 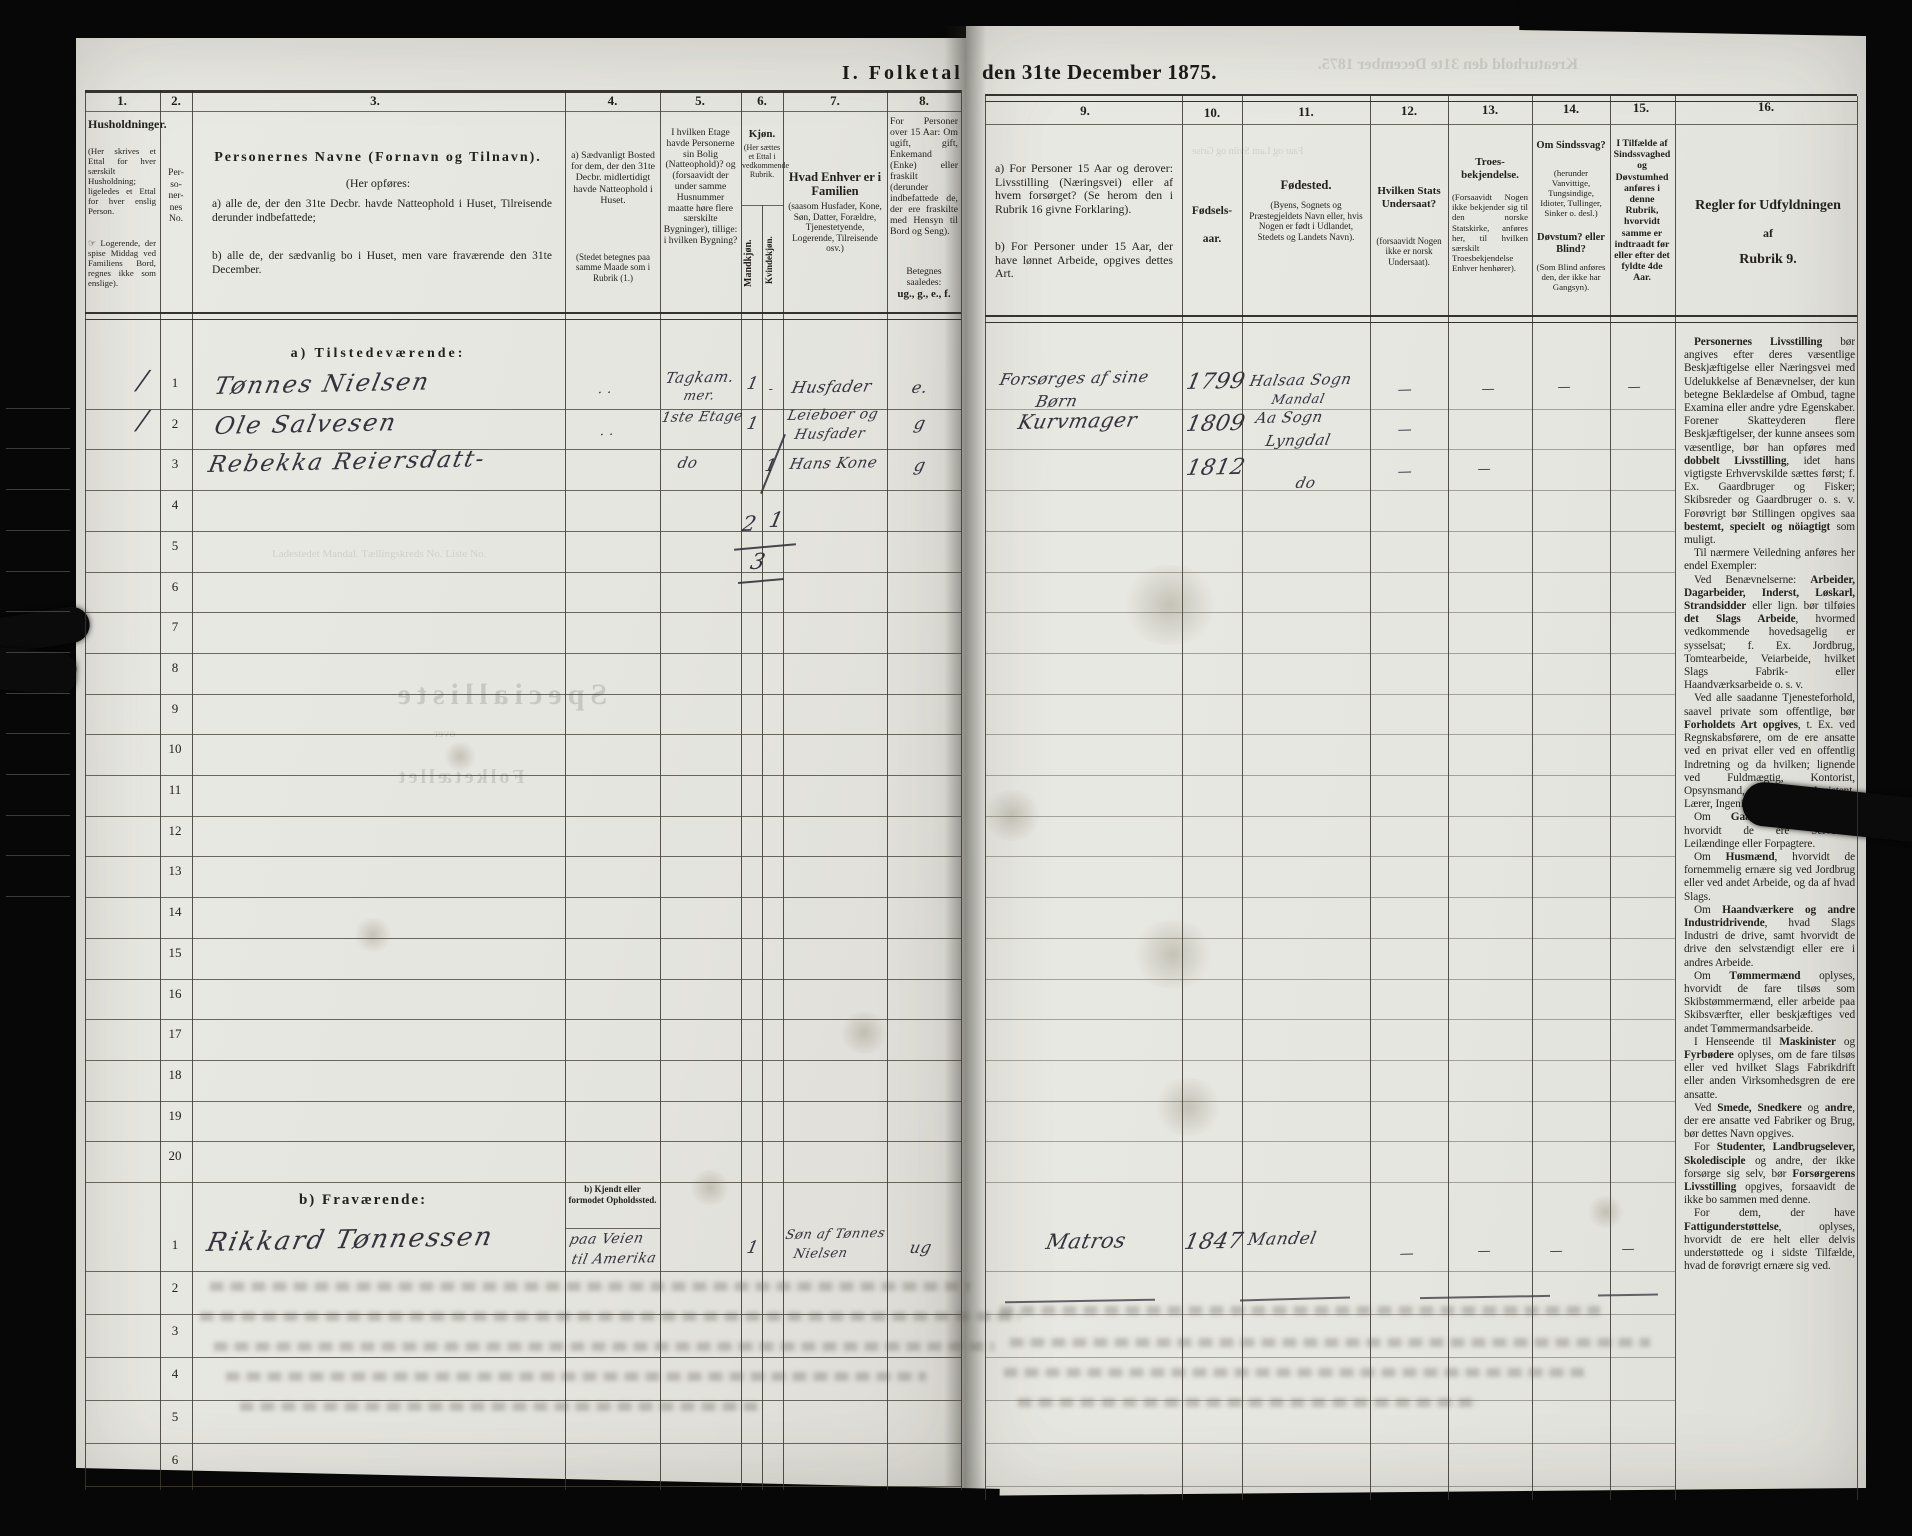 I want to click on hw-a1-family: Husfader, so click(x=832, y=386).